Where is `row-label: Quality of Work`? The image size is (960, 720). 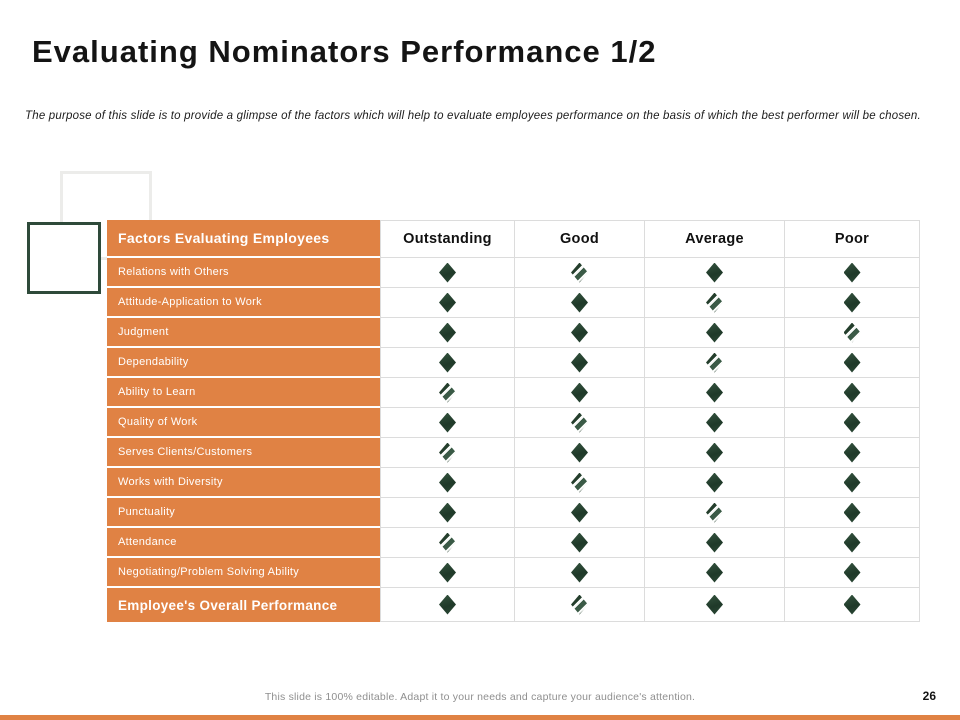 row-label: Quality of Work is located at coordinates (243, 423).